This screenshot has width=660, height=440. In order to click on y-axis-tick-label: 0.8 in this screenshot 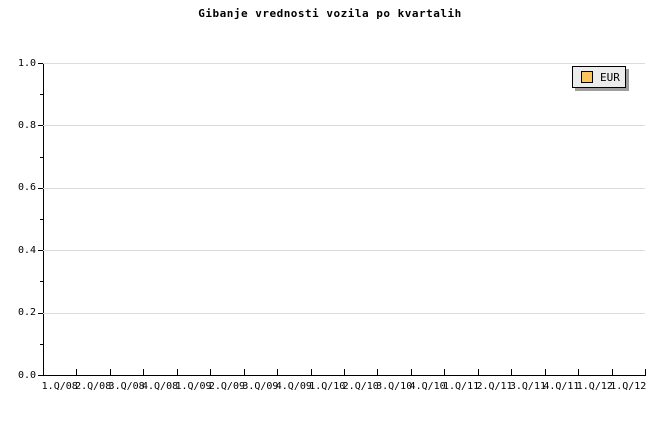, I will do `click(26, 125)`.